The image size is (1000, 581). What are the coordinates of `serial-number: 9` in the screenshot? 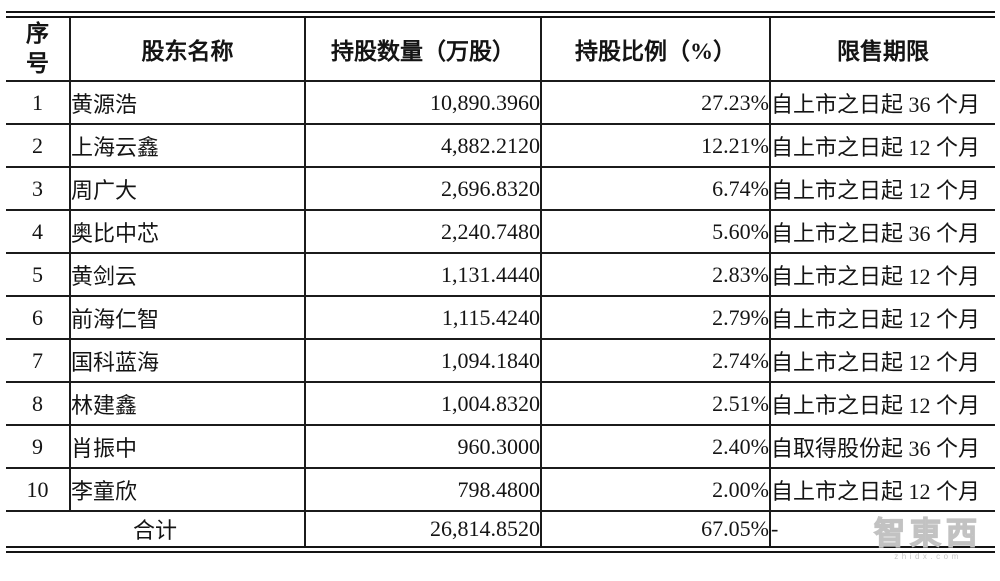 It's located at (38, 447).